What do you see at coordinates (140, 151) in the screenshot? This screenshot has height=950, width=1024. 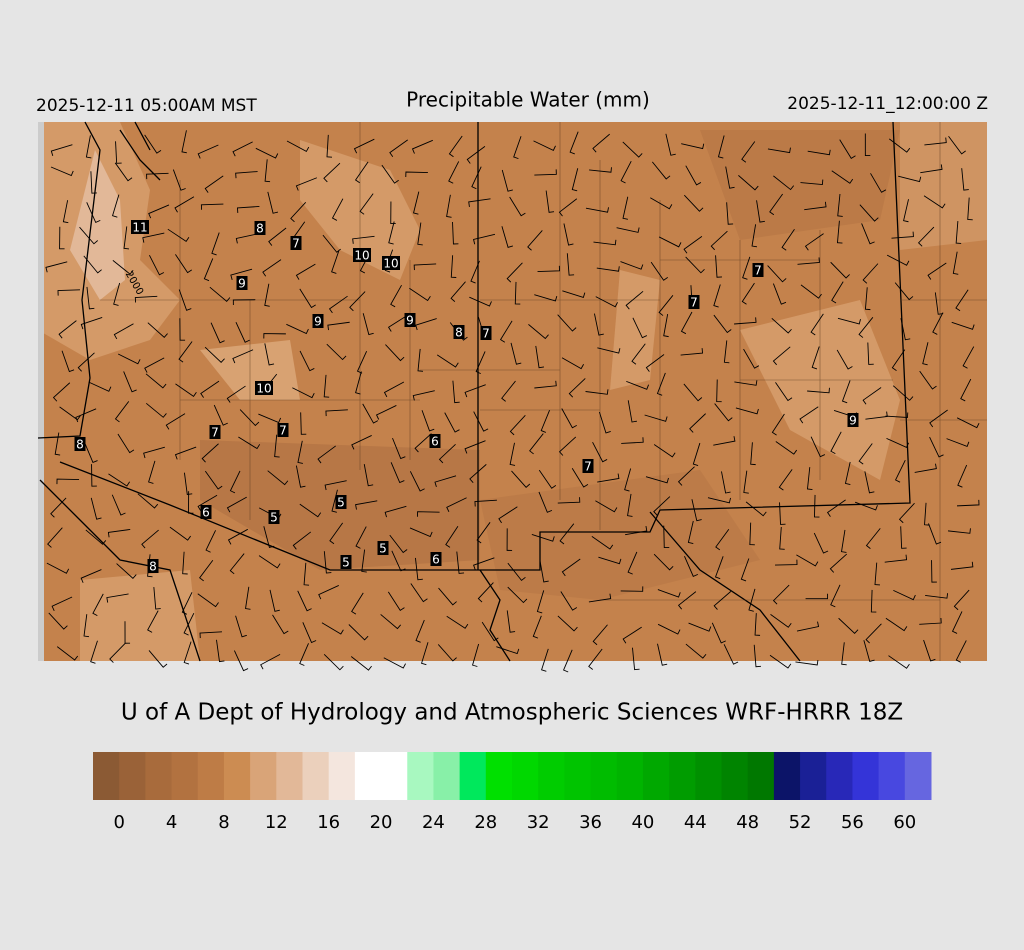 I see `river` at bounding box center [140, 151].